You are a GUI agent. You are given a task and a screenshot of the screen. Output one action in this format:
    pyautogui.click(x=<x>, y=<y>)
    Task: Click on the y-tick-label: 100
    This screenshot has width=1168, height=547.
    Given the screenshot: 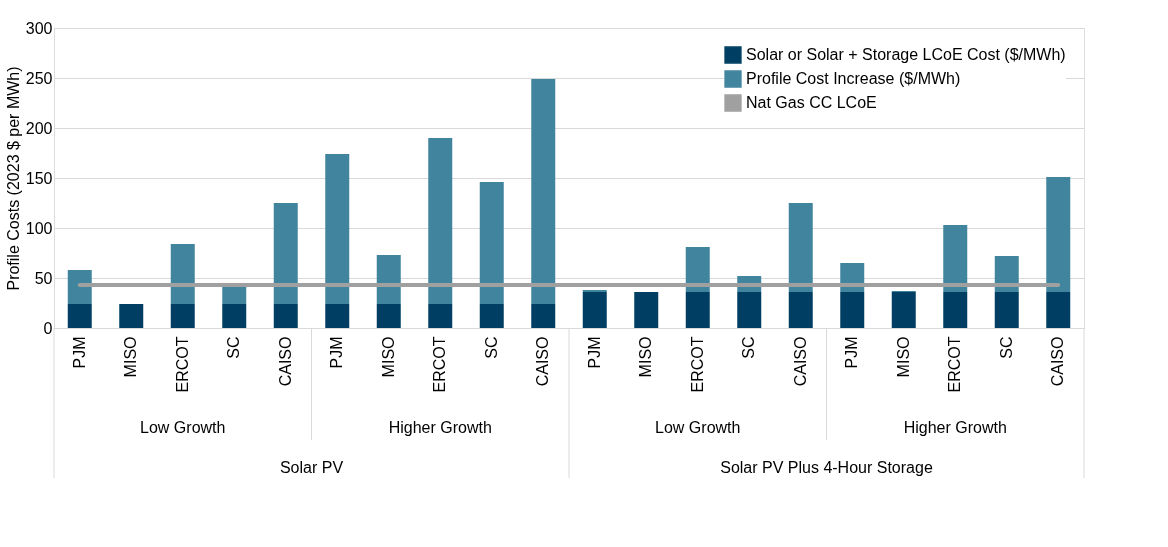 What is the action you would take?
    pyautogui.click(x=39, y=228)
    